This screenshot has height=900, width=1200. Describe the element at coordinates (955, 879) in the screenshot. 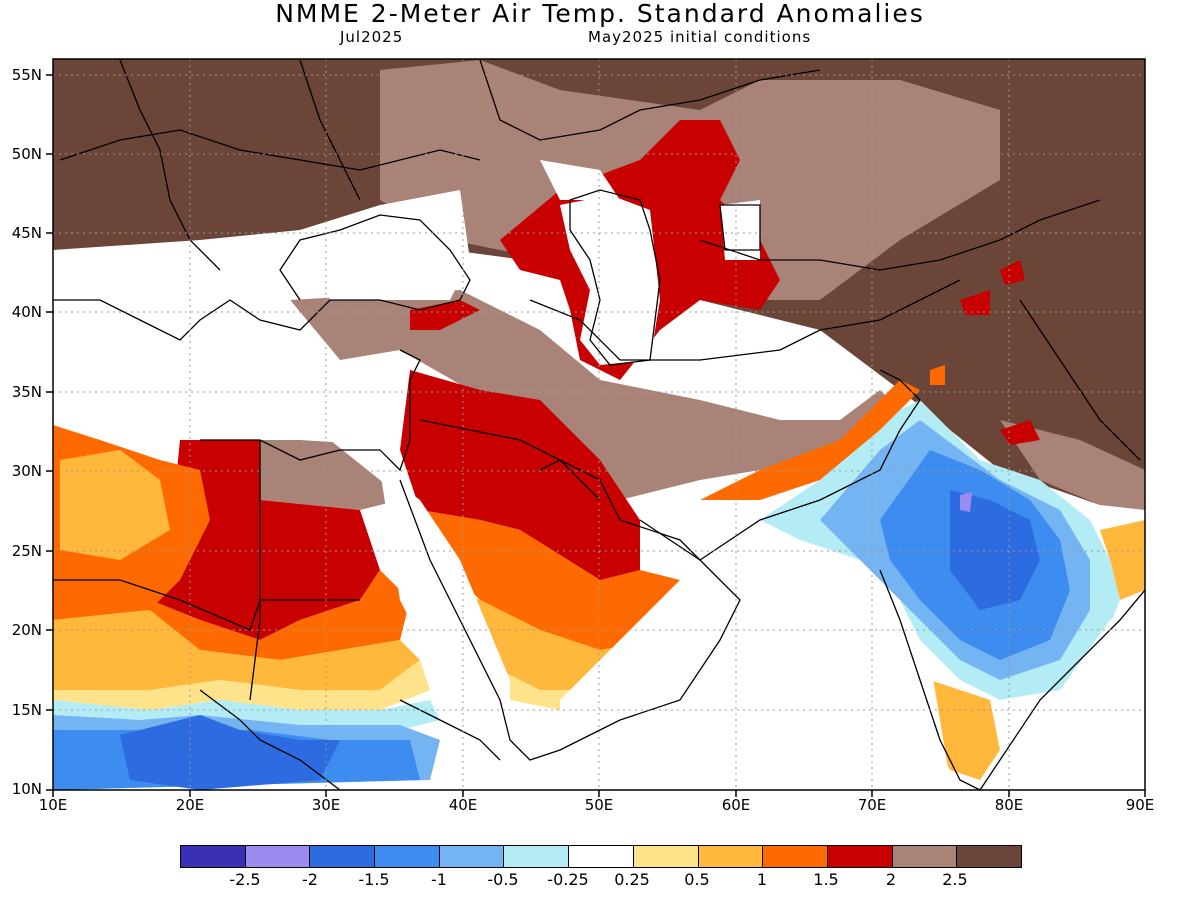

I see `legend-tick: 2.5` at that location.